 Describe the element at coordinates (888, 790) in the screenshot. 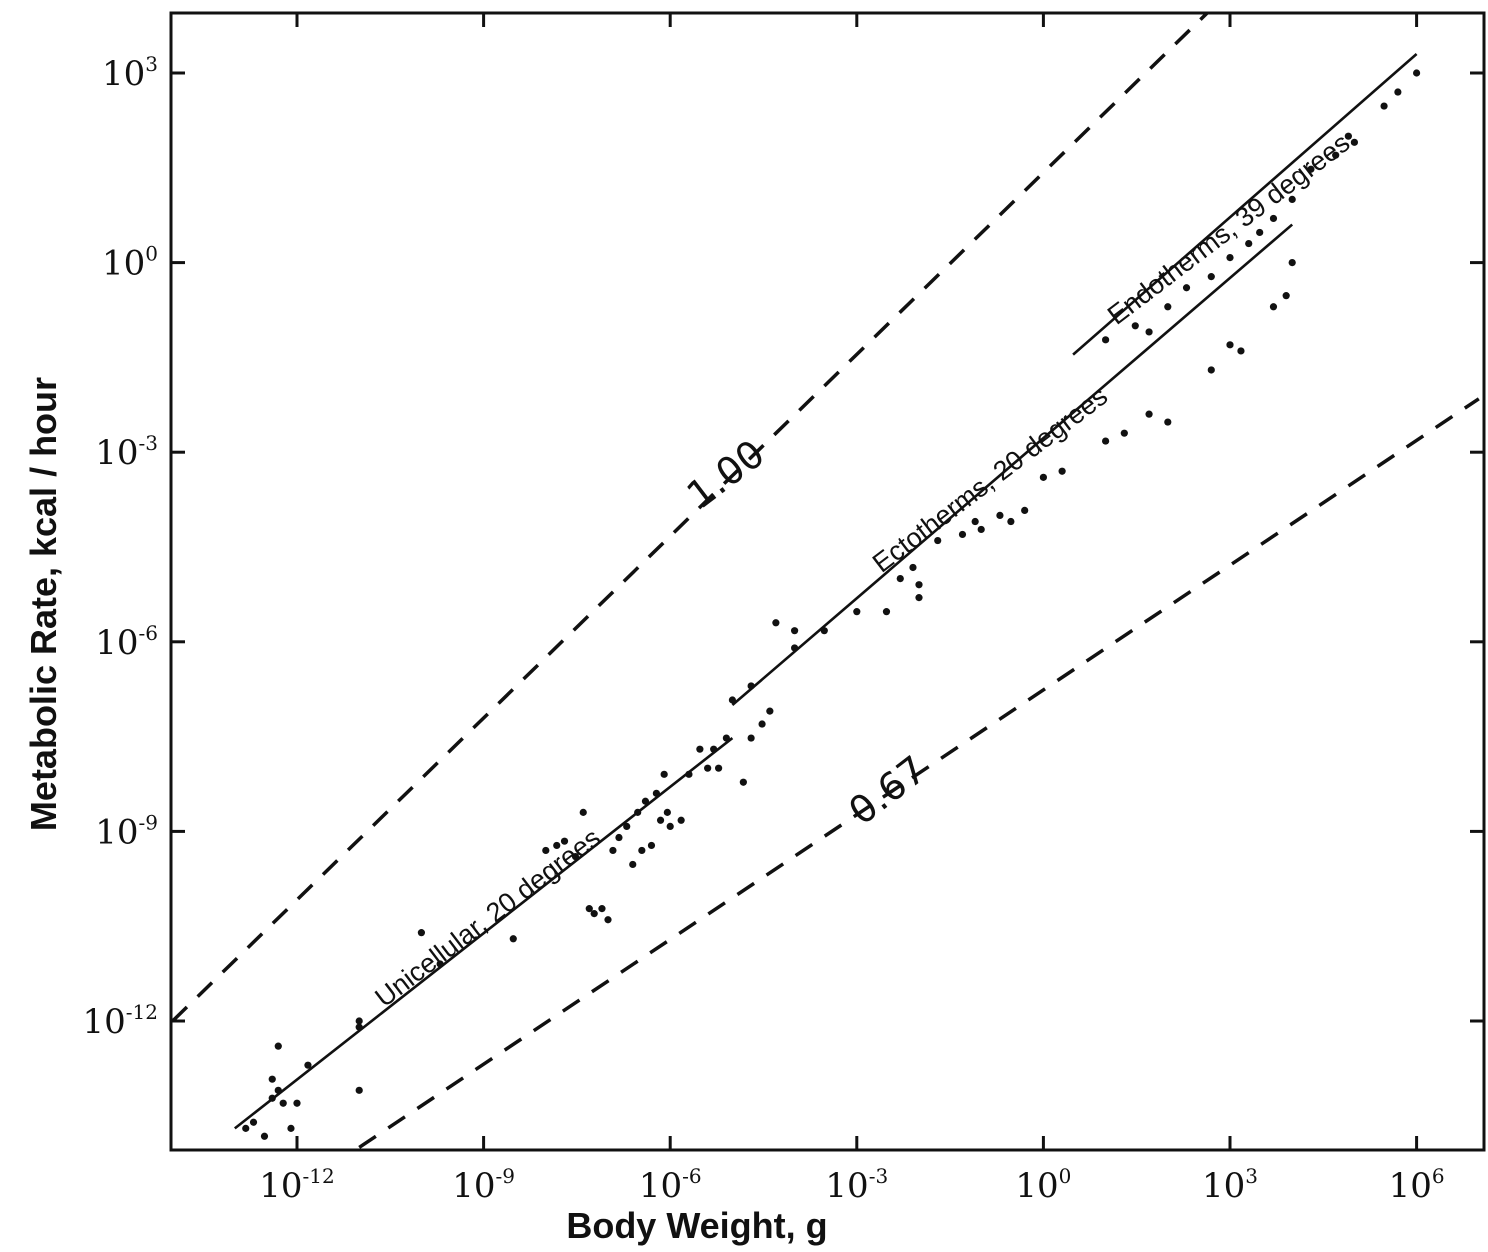

I see `label-slope-067: 0.67` at that location.